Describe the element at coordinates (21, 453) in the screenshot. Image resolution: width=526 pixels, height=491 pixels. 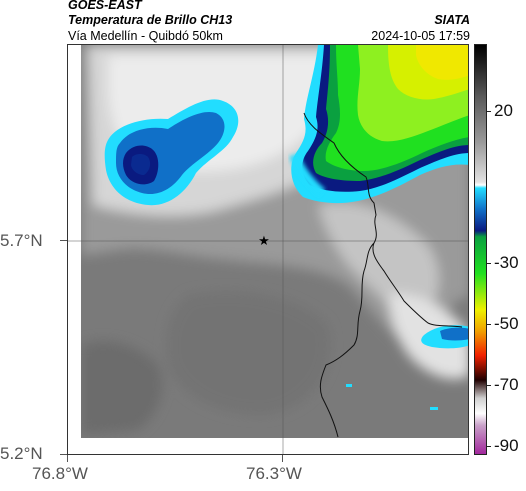
I see `lat-tick-label: 5.2°N` at that location.